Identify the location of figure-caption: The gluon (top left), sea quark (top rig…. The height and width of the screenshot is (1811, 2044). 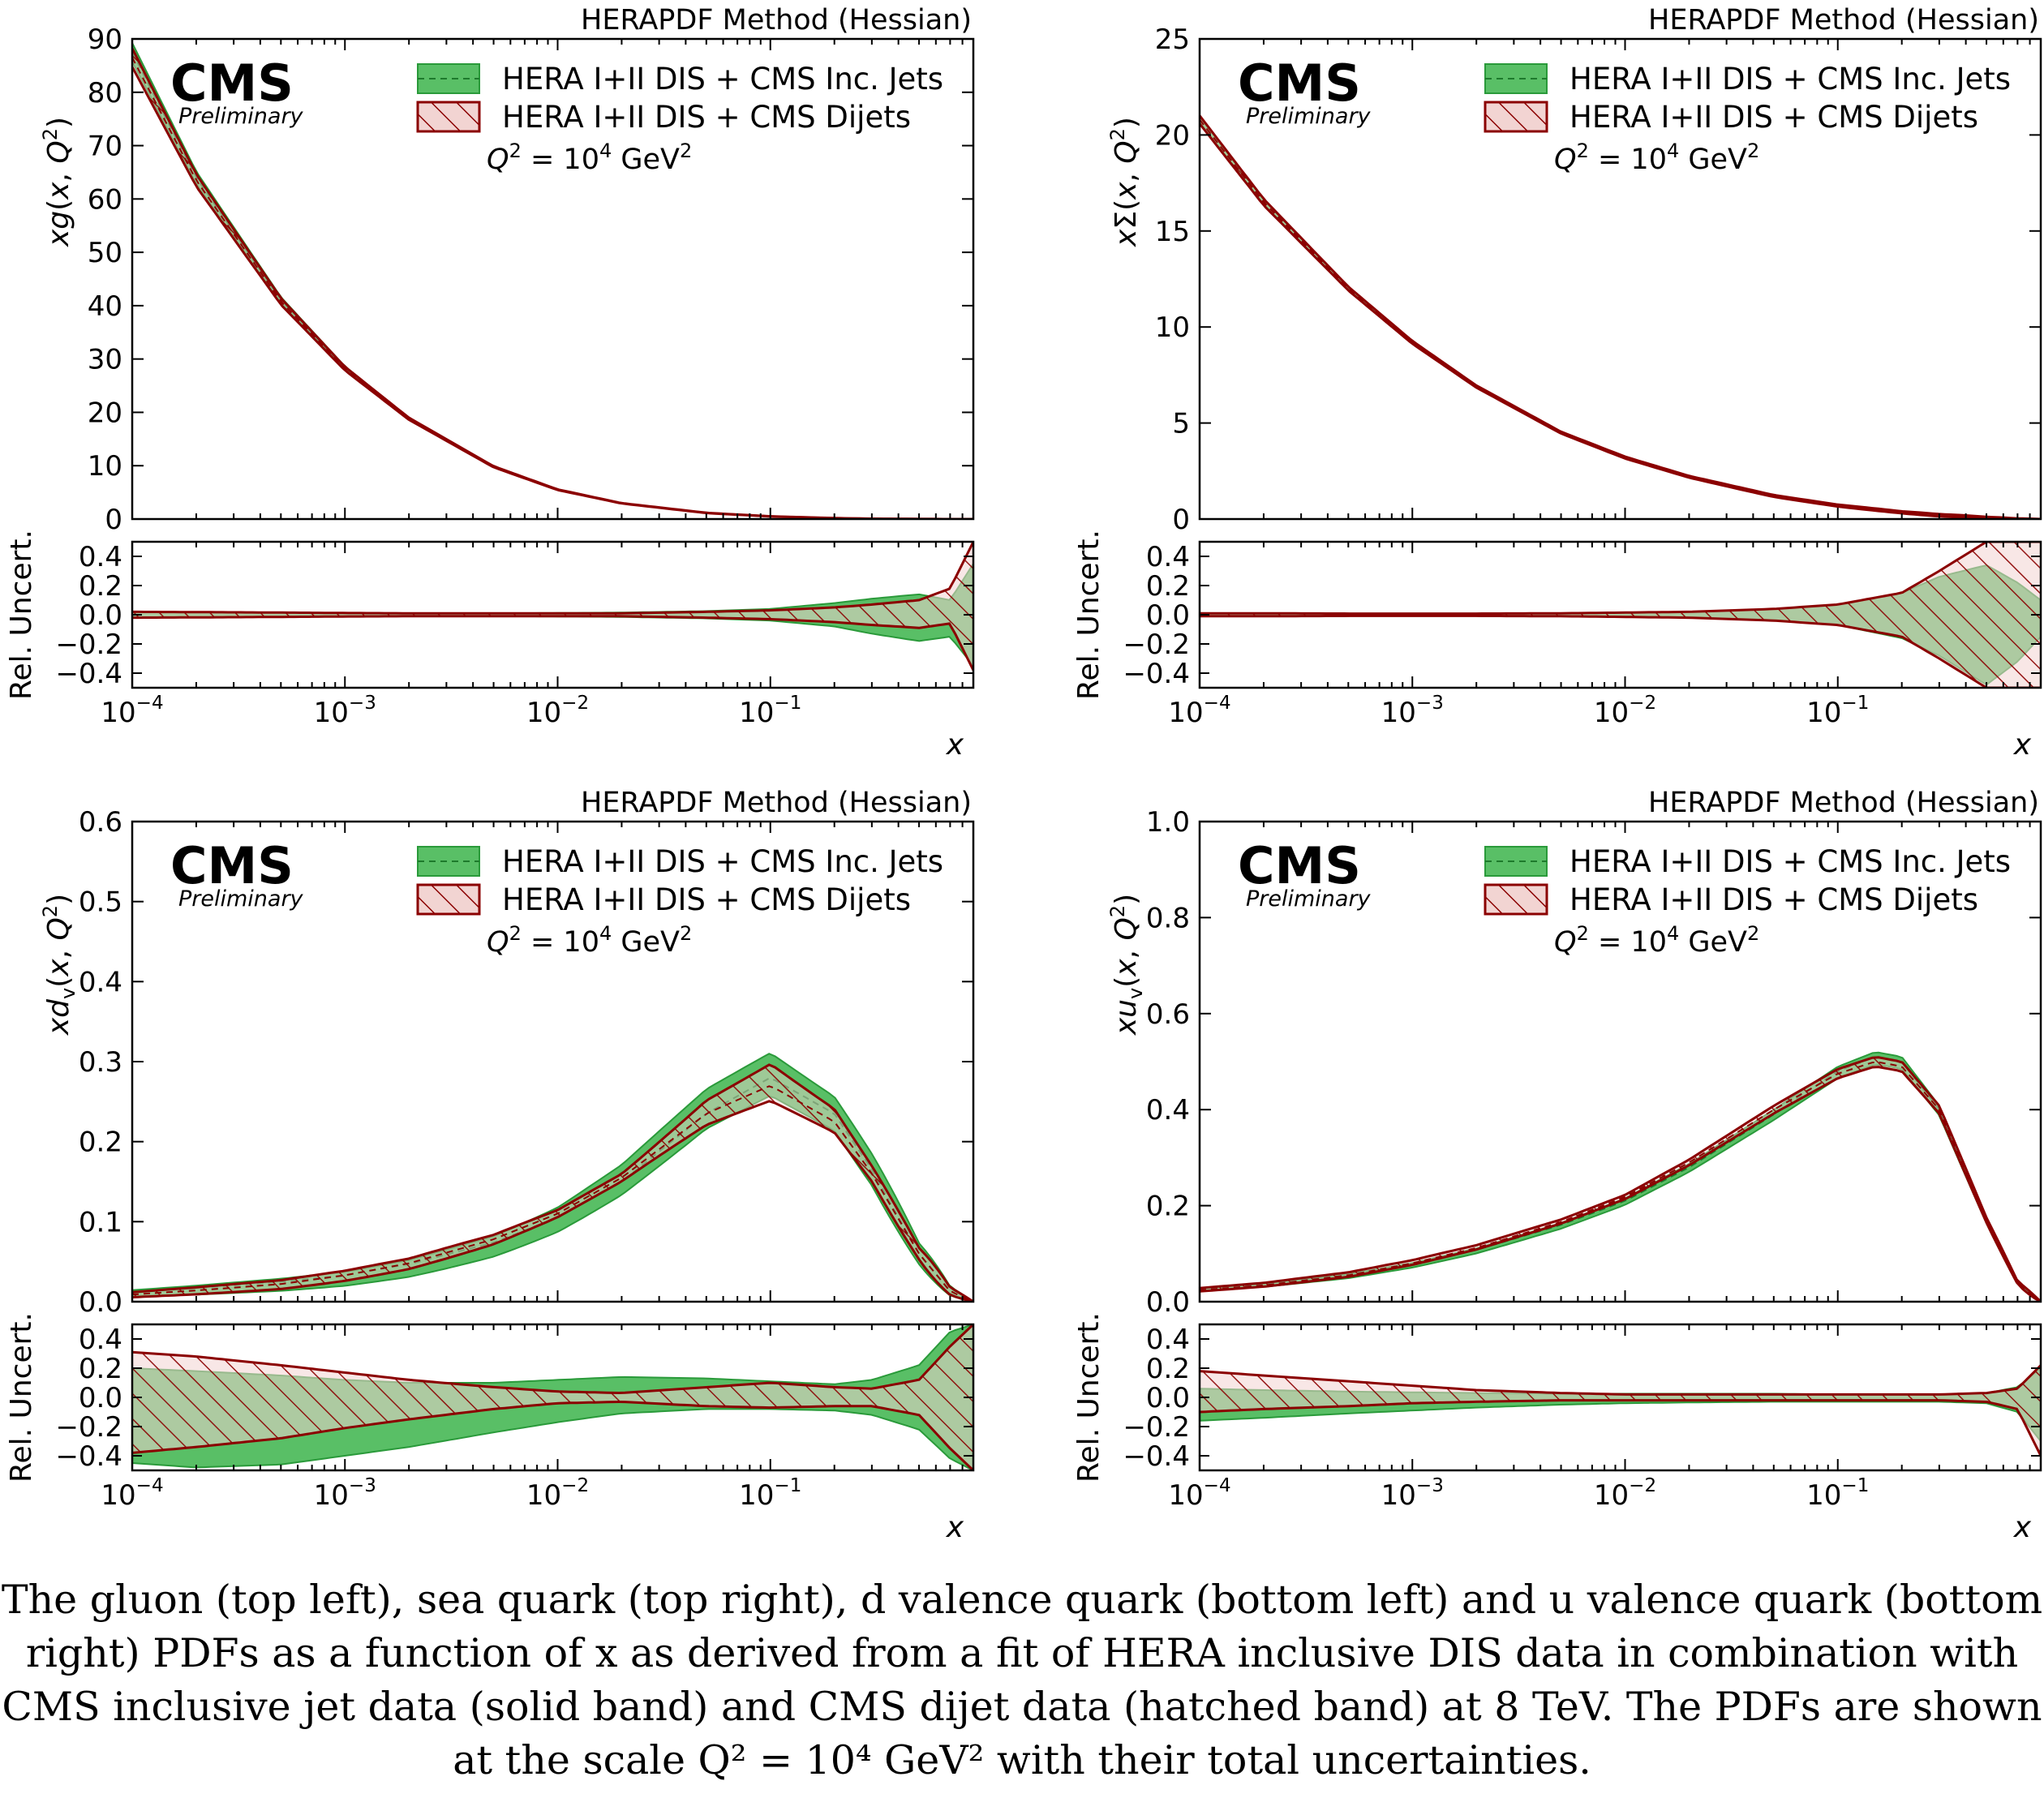
(1022, 1680).